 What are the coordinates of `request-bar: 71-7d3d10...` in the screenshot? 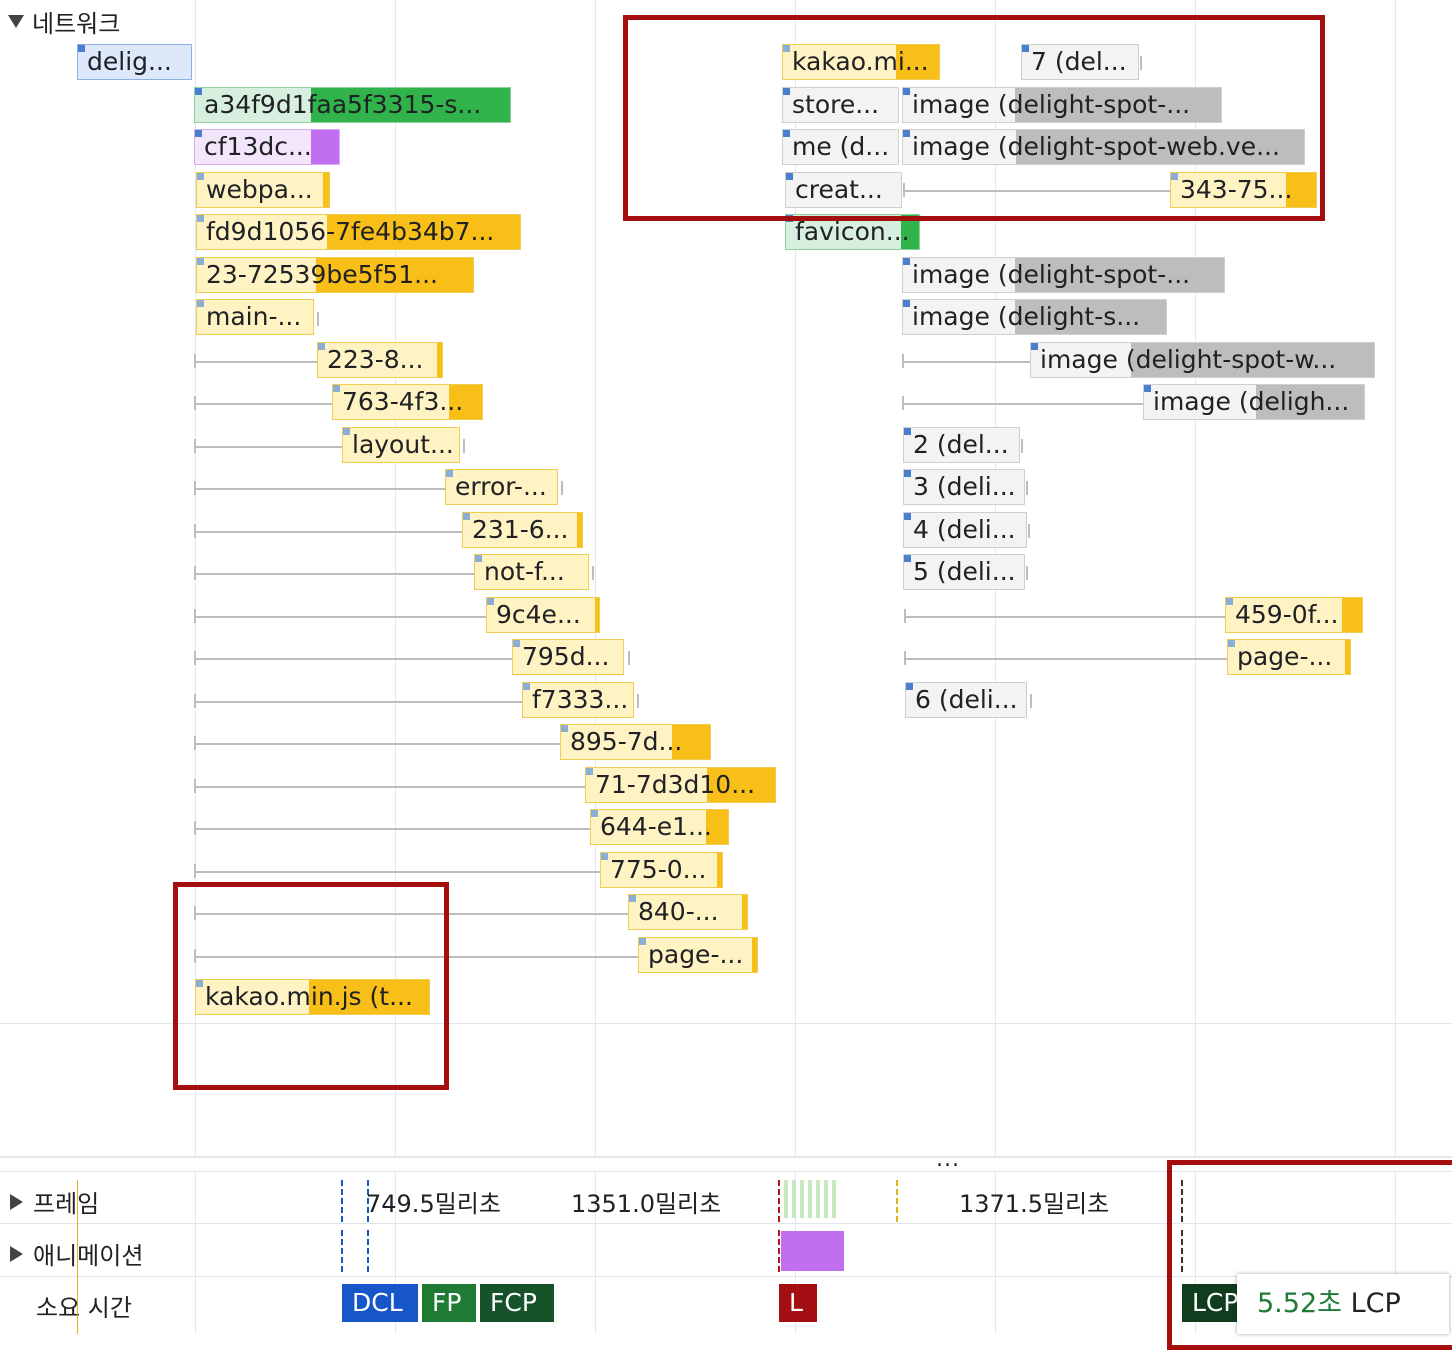 It's located at (680, 785).